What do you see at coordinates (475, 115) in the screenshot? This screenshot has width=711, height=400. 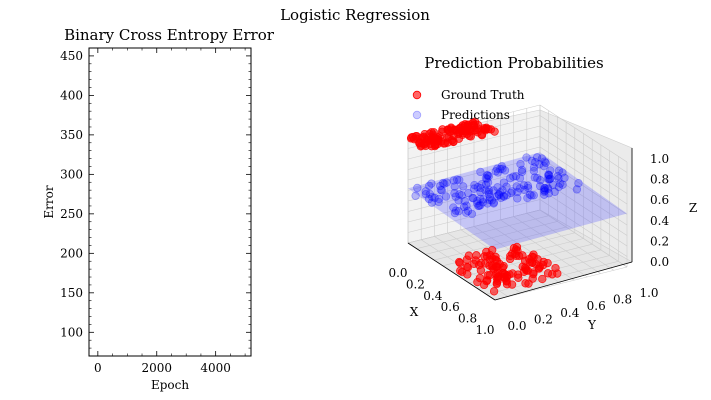 I see `legend-label-predictions: Predictions` at bounding box center [475, 115].